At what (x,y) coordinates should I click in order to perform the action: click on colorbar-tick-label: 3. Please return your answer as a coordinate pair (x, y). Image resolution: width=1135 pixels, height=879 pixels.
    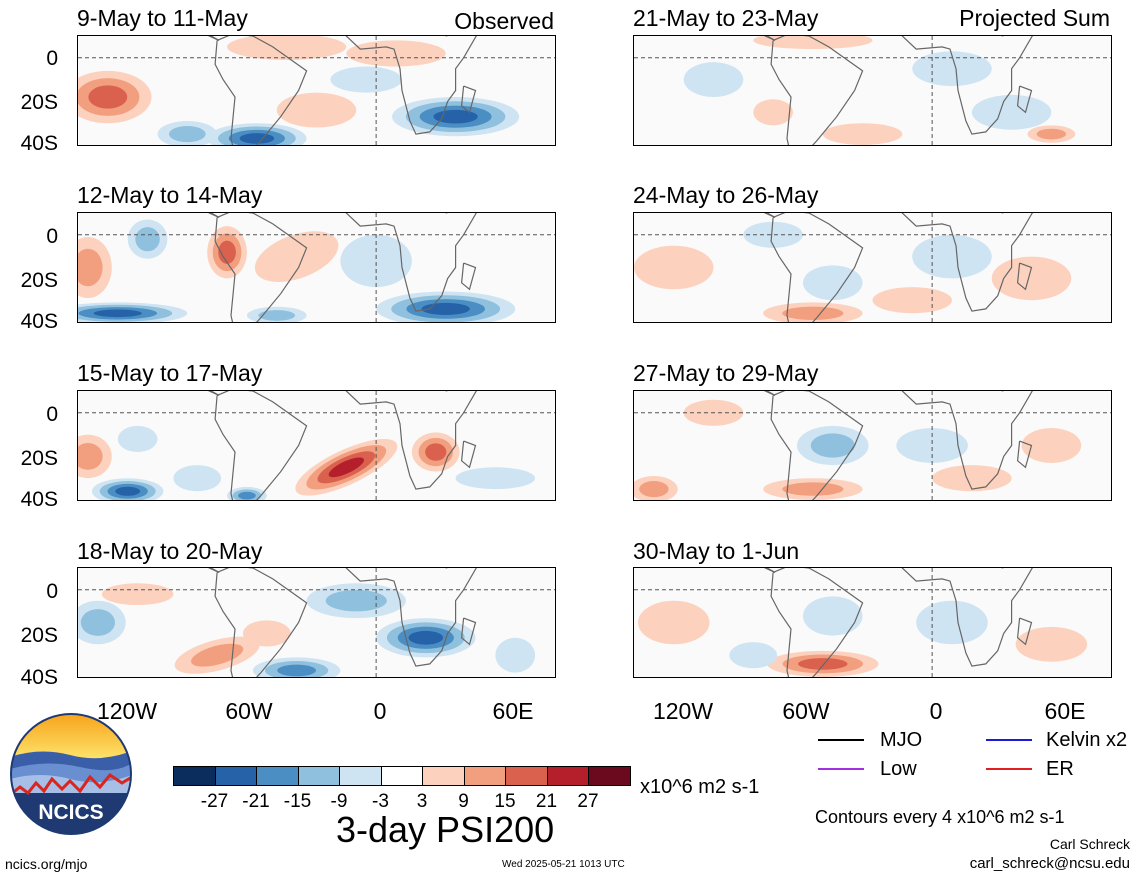
    Looking at the image, I should click on (422, 801).